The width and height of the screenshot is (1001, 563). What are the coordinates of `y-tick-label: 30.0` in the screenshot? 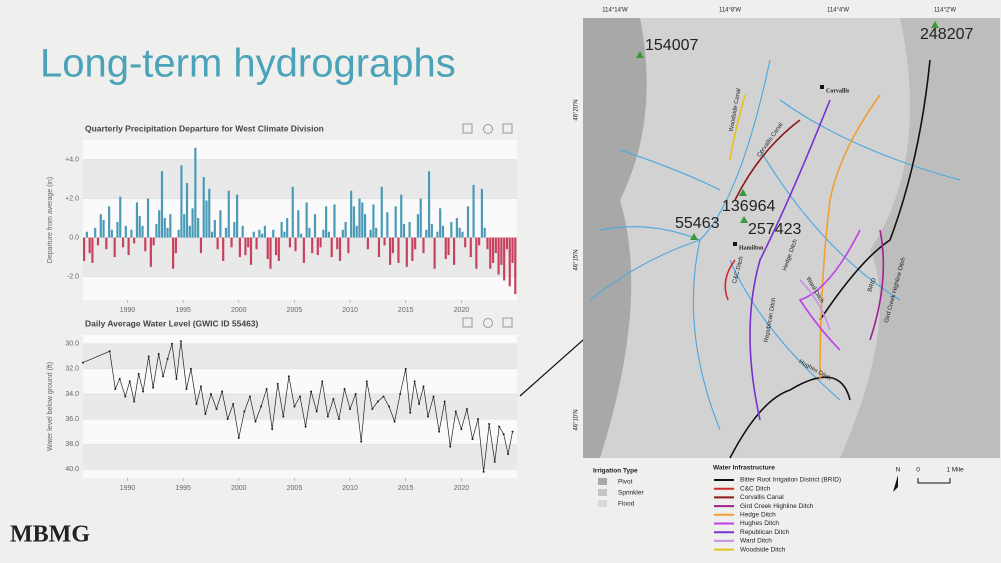 It's located at (72, 344).